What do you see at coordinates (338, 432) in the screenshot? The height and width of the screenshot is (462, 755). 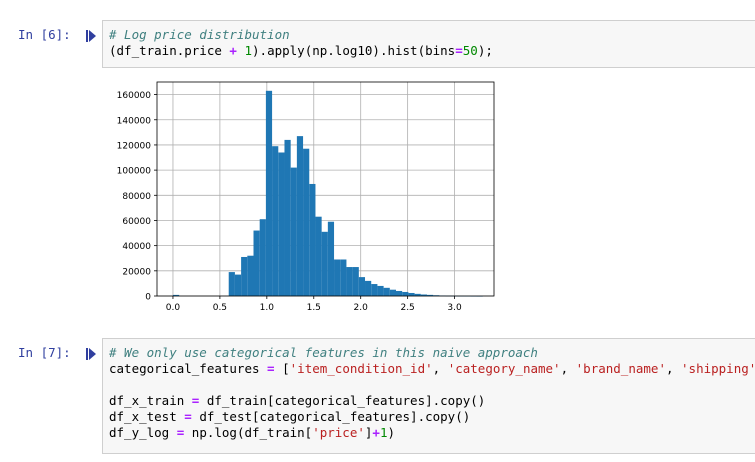 I see `code-string: 'price'` at bounding box center [338, 432].